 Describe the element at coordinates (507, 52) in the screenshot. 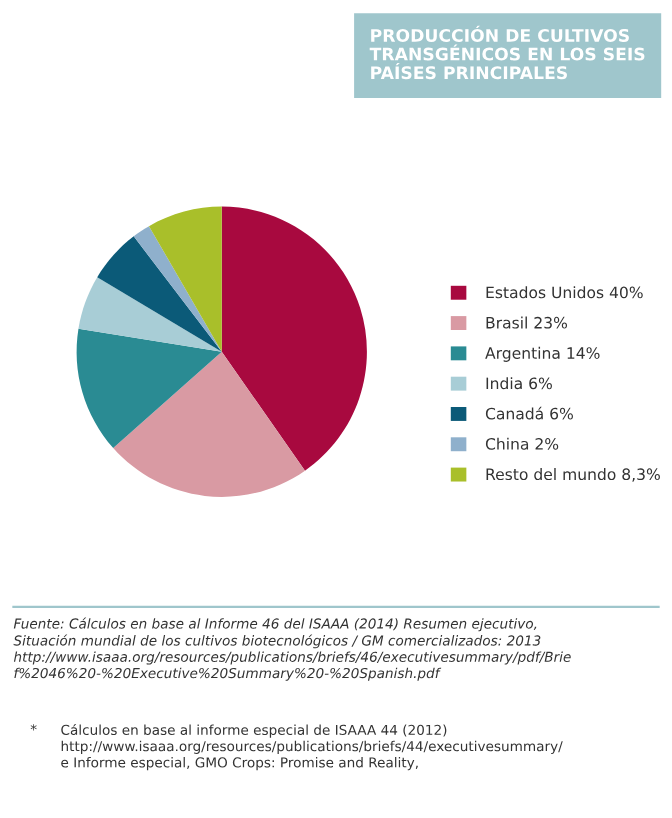

I see `chart-title: PRODUCCIÓN DE CULTIVOS TRANSGÉNICOS EN LOS SEIS PAÍSES PRINCIPALES` at that location.